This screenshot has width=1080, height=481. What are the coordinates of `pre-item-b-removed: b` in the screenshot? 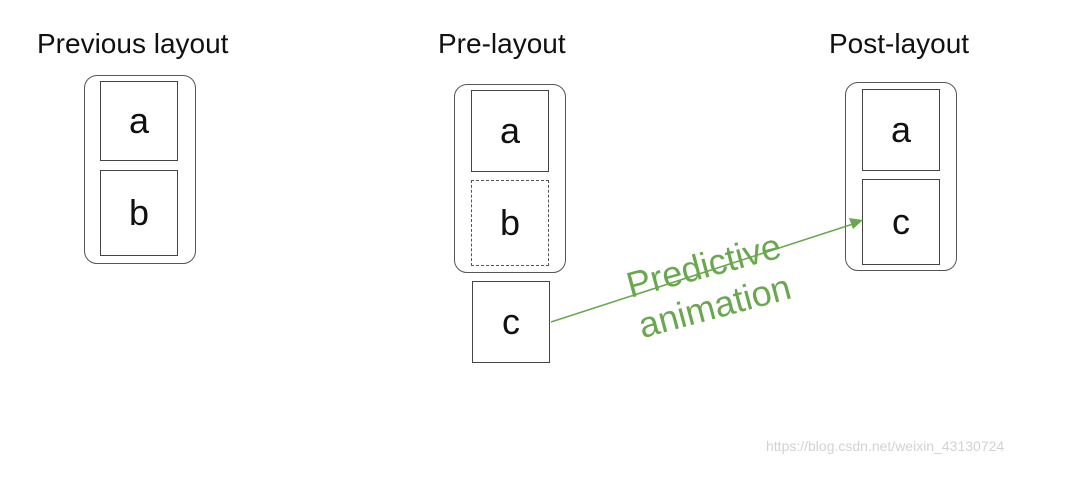 It's located at (510, 223).